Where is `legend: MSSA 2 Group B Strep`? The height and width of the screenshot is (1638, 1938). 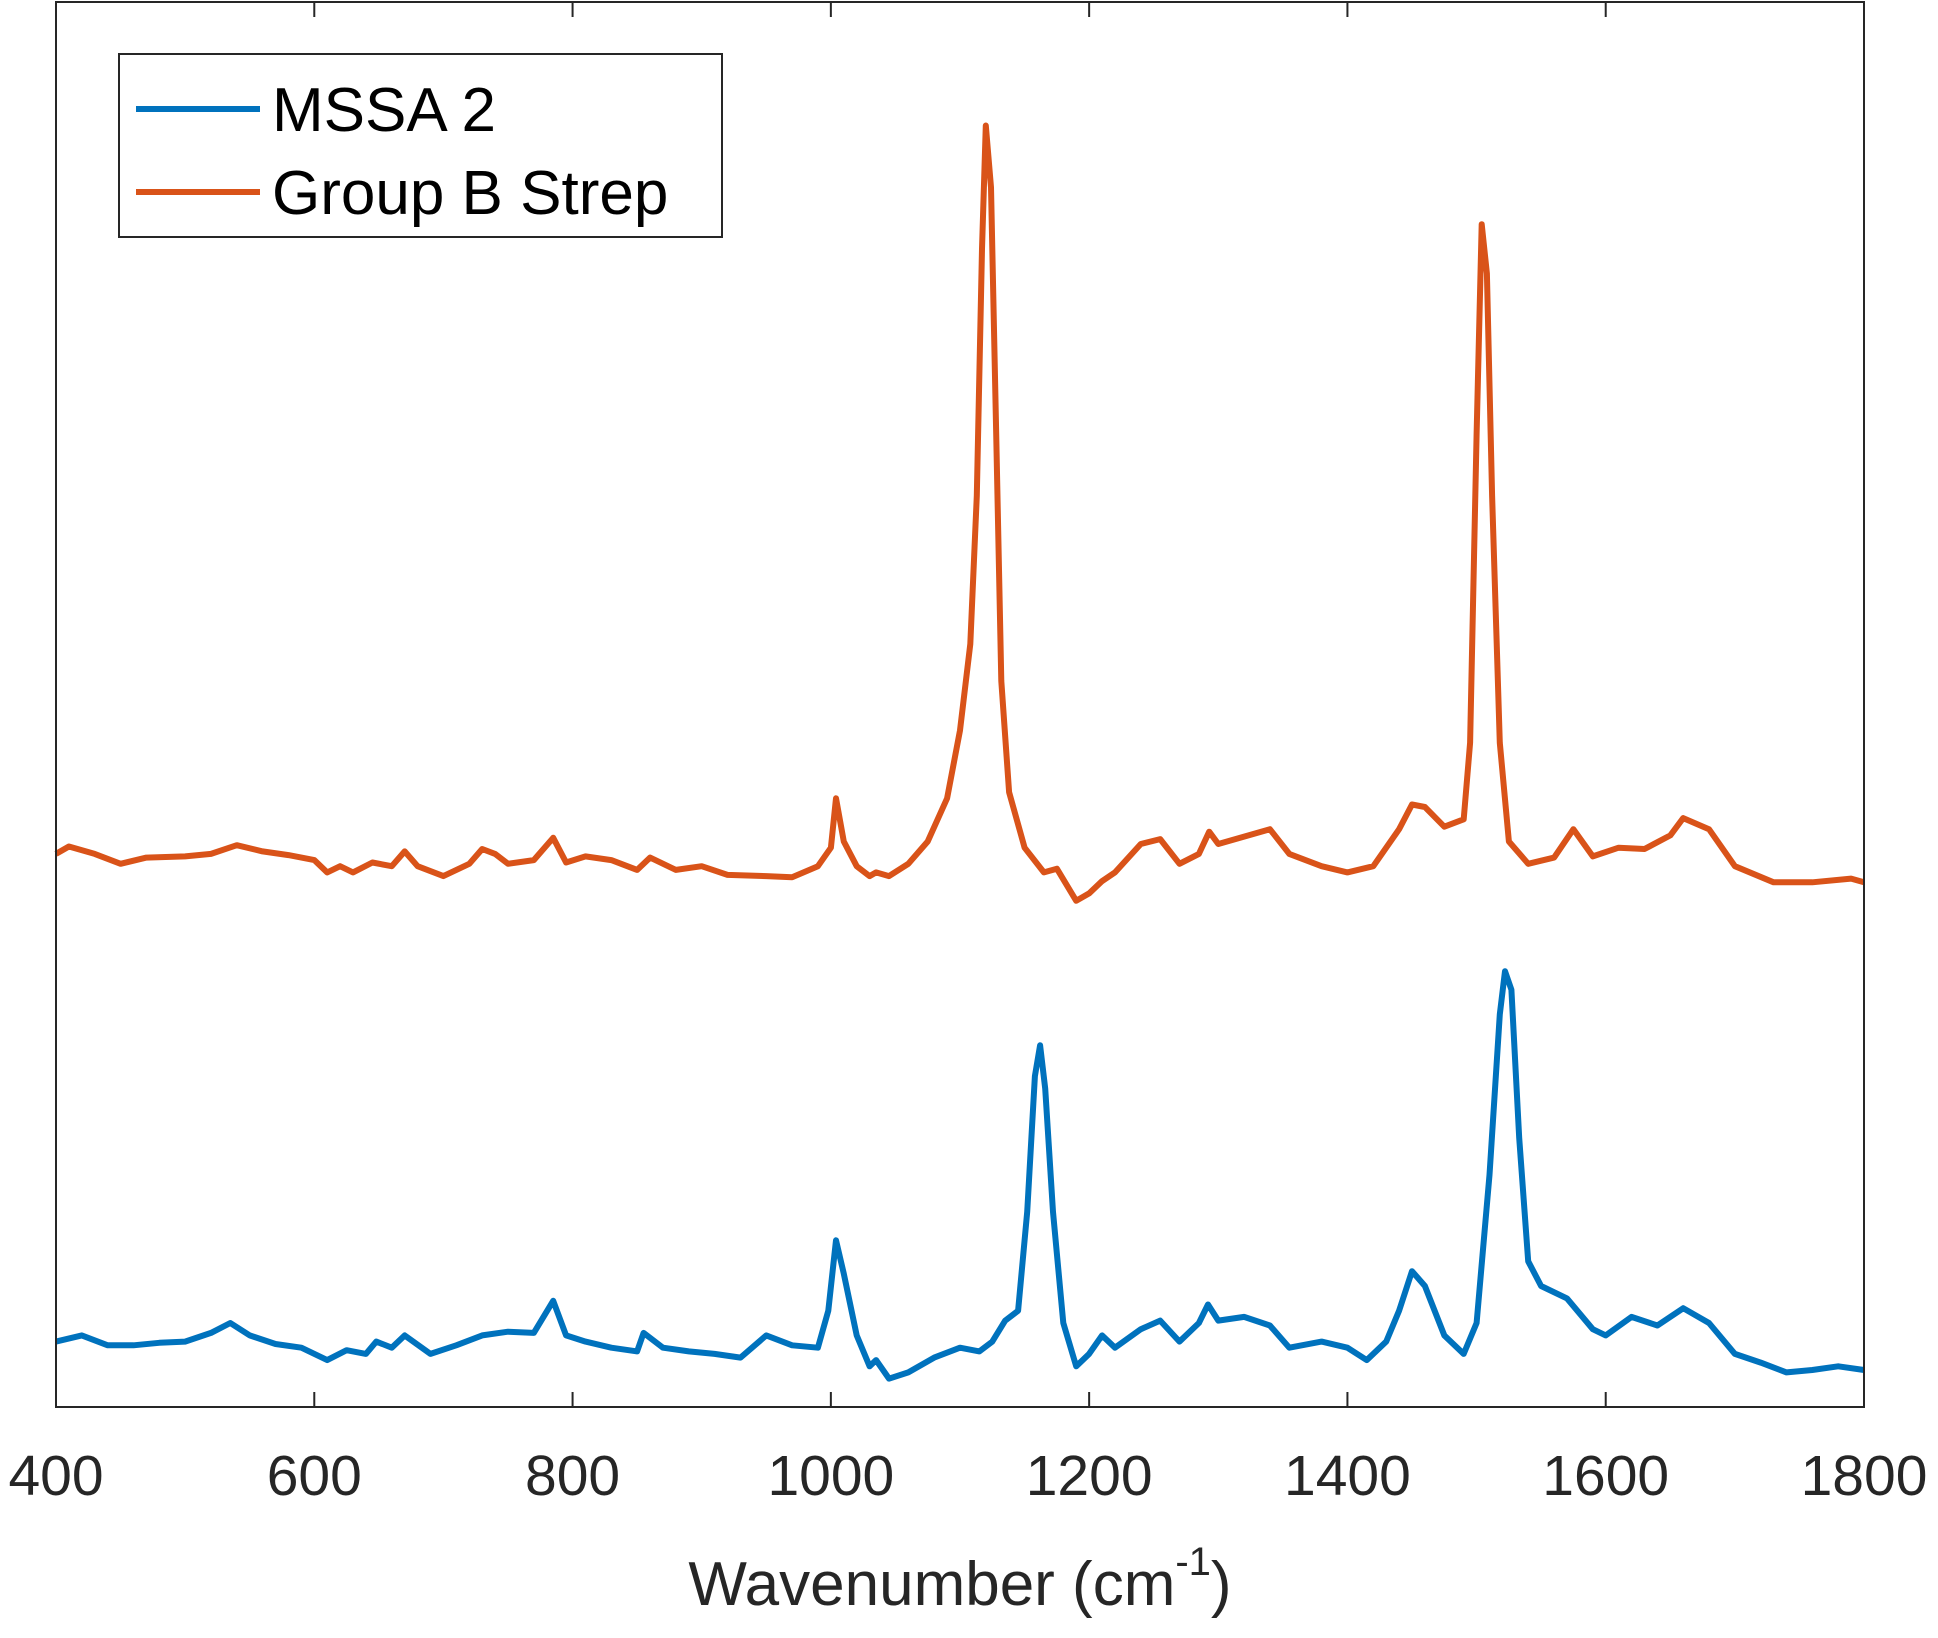 legend: MSSA 2 Group B Strep is located at coordinates (420, 145).